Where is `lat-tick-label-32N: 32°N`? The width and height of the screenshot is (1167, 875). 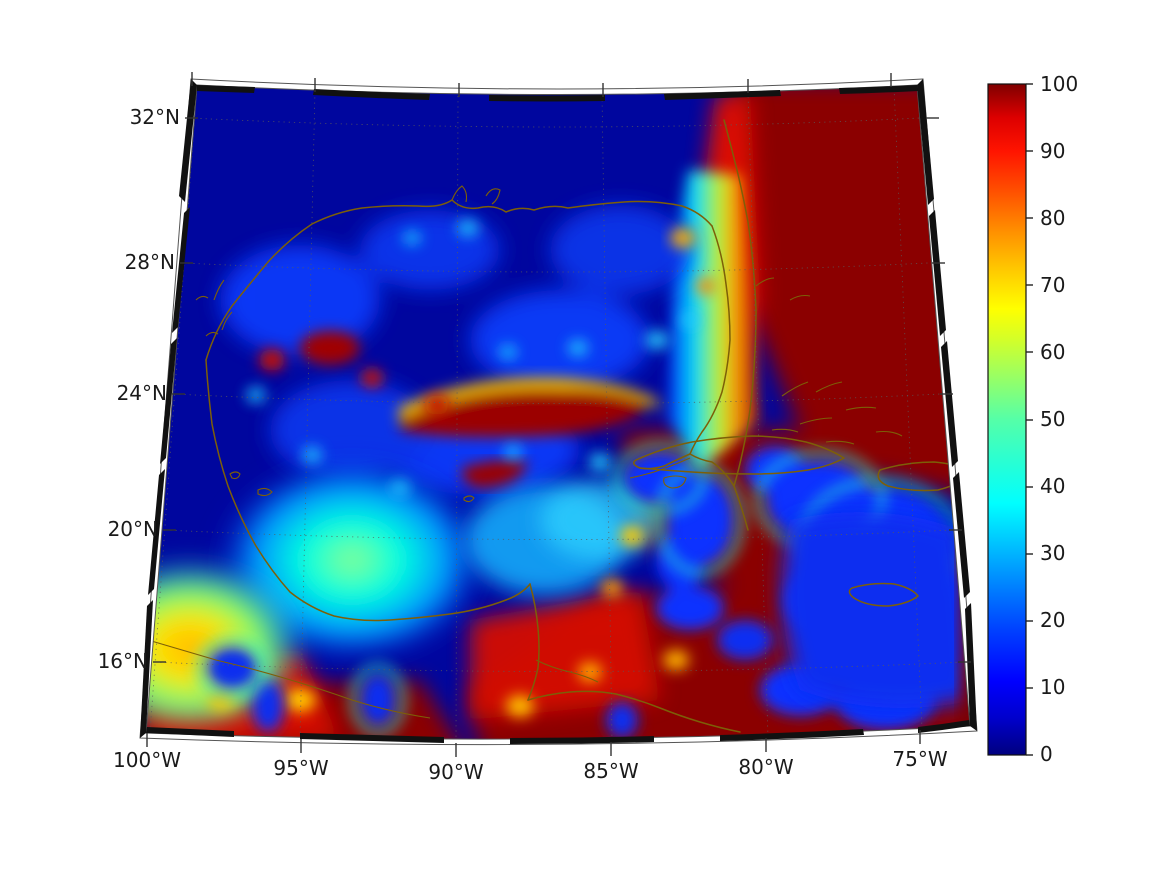 lat-tick-label-32N: 32°N is located at coordinates (154, 117).